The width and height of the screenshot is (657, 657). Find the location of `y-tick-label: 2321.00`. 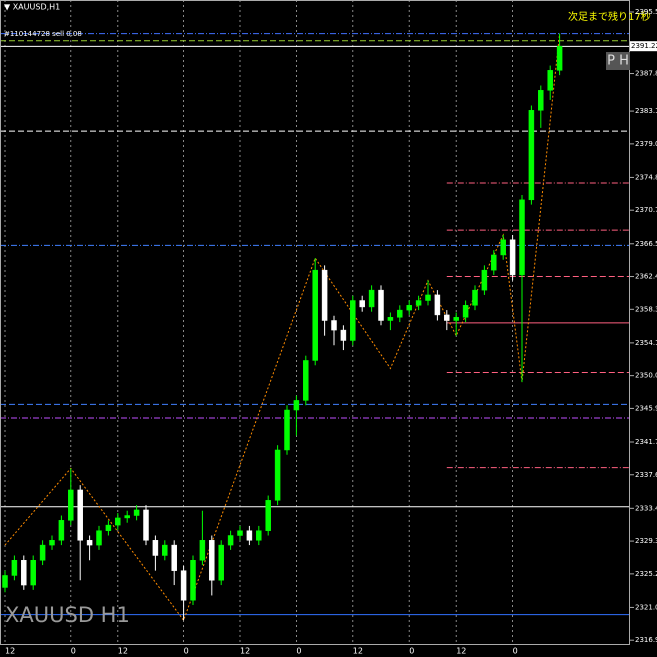

y-tick-label: 2321.00 is located at coordinates (646, 607).